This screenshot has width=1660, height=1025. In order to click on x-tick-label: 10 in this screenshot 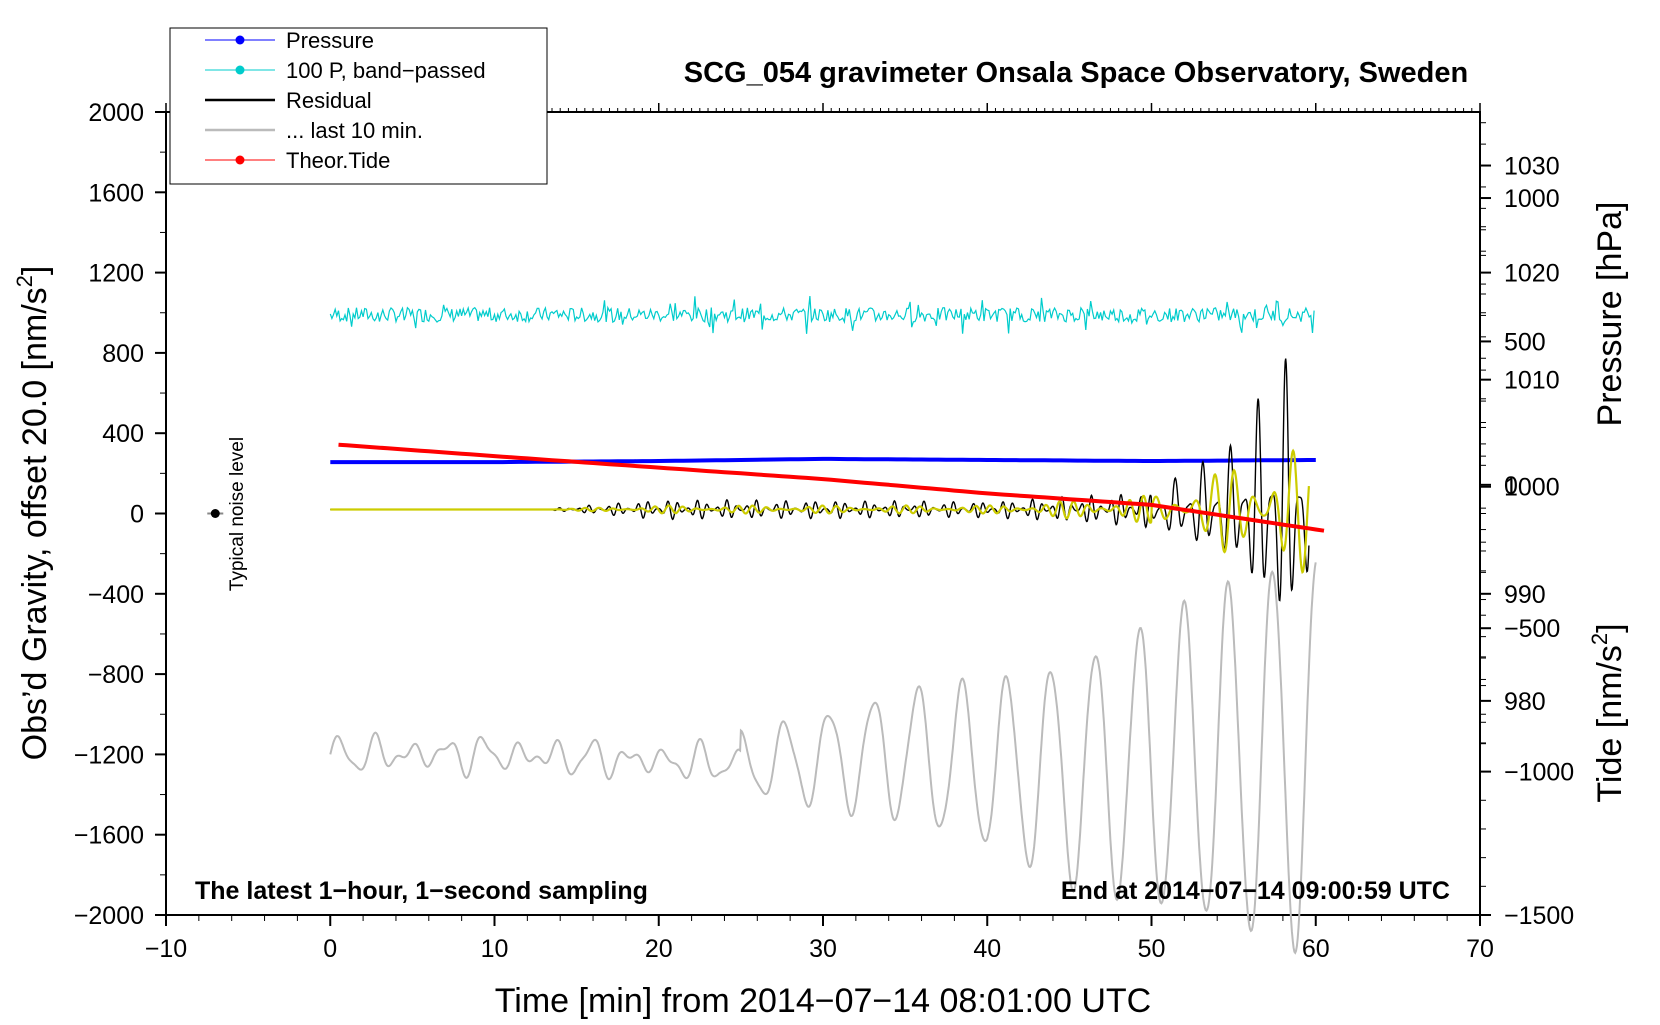, I will do `click(495, 949)`.